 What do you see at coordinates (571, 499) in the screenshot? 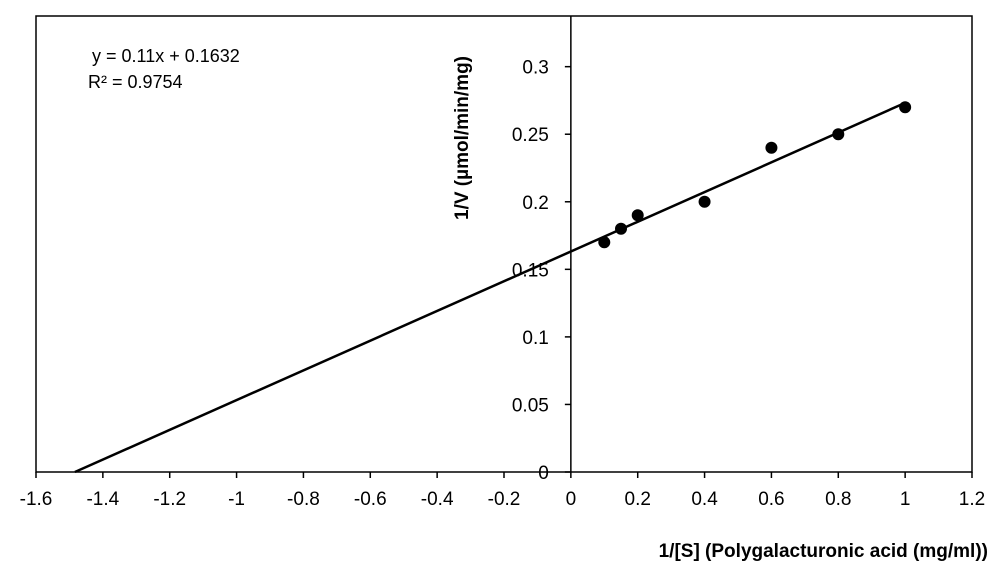
I see `x-tick-label: 0` at bounding box center [571, 499].